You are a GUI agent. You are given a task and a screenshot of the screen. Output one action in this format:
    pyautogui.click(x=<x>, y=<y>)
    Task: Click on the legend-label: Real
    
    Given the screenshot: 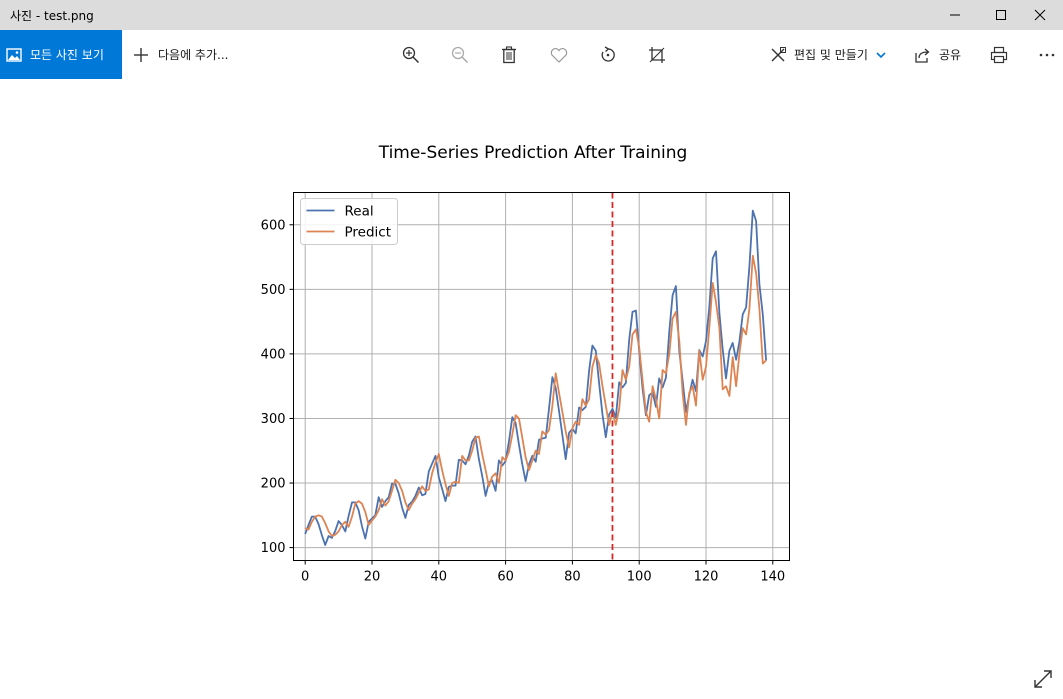 What is the action you would take?
    pyautogui.click(x=359, y=212)
    